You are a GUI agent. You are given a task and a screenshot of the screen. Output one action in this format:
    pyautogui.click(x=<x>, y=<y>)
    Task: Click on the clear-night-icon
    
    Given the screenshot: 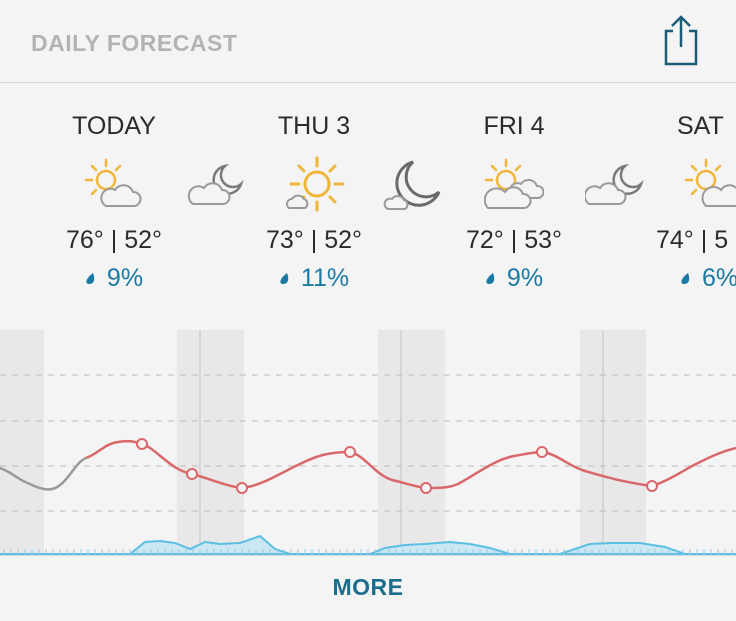 What is the action you would take?
    pyautogui.click(x=412, y=185)
    